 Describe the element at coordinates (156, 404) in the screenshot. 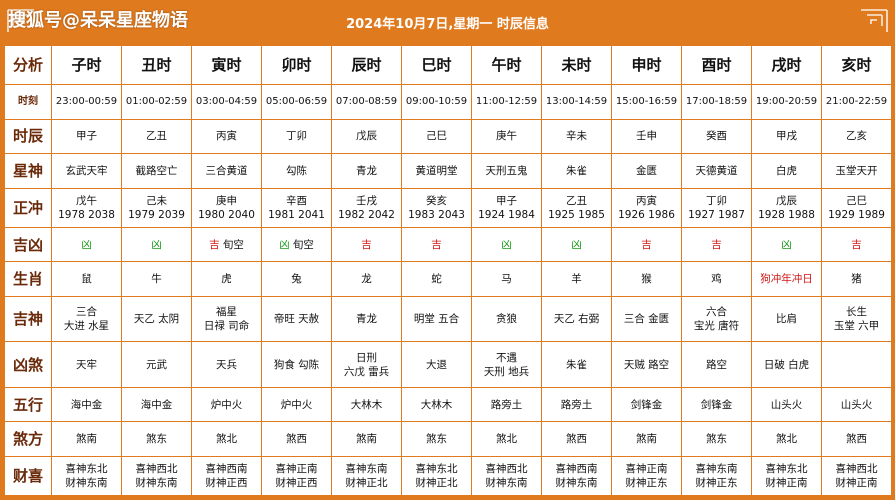

I see `table-cell: 海中金` at that location.